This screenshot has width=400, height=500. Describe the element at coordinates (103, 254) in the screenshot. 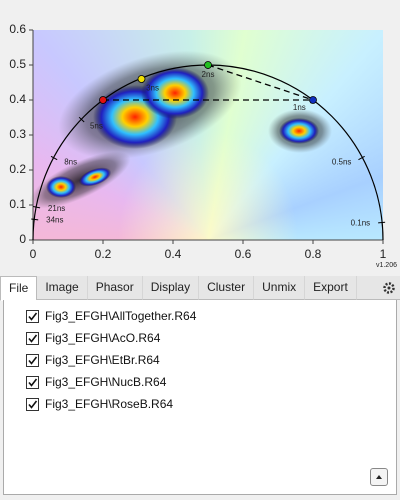

I see `x-tick-label: 0.2` at that location.